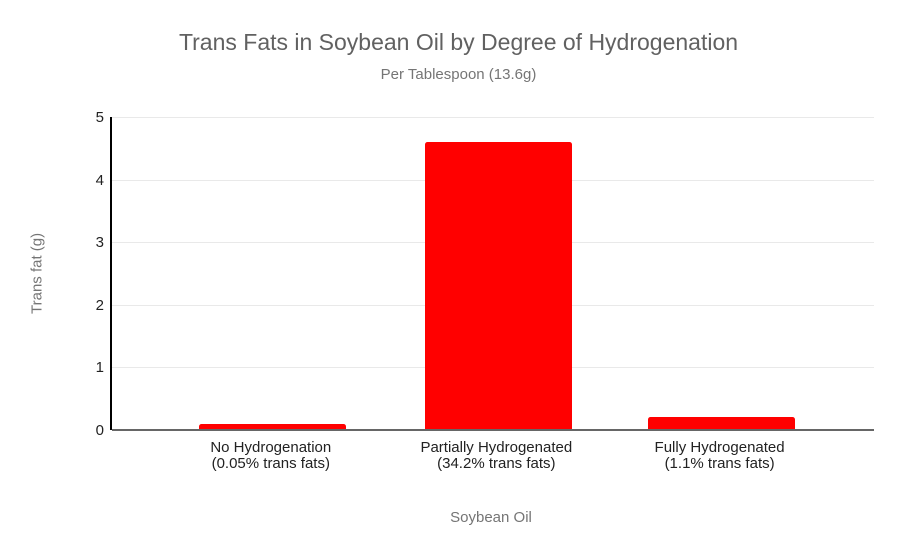  What do you see at coordinates (99, 243) in the screenshot?
I see `y-tick-label: 3` at bounding box center [99, 243].